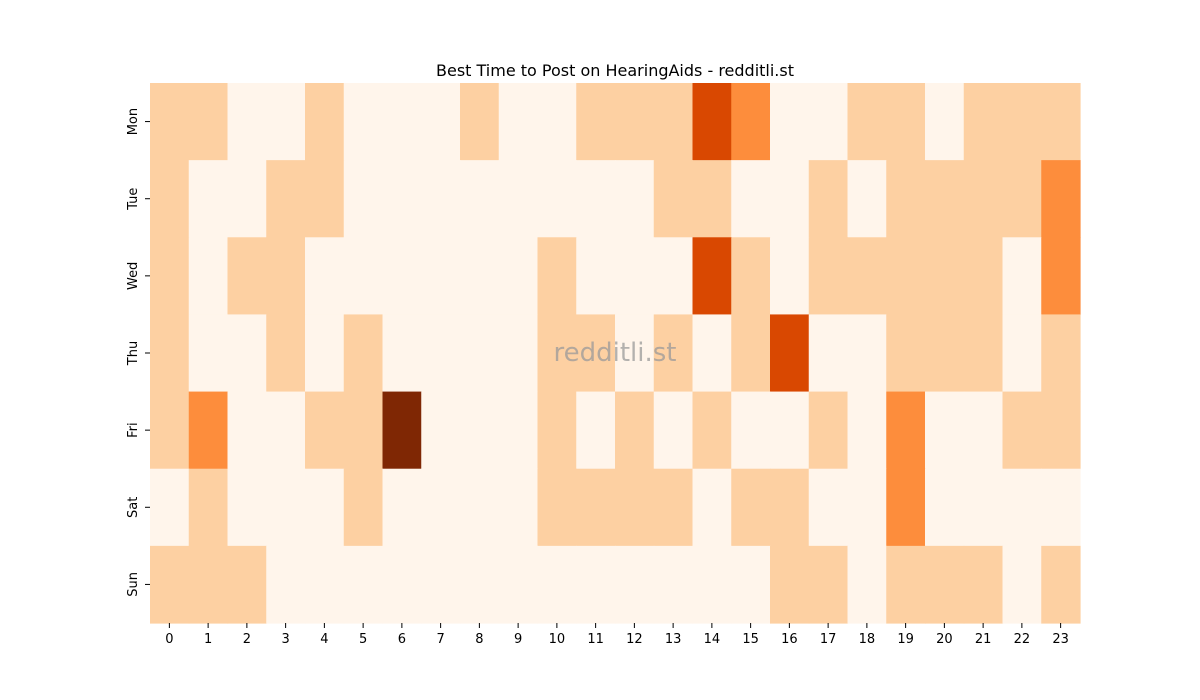 This screenshot has width=1200, height=700. What do you see at coordinates (634, 639) in the screenshot?
I see `x-tick-label: 12` at bounding box center [634, 639].